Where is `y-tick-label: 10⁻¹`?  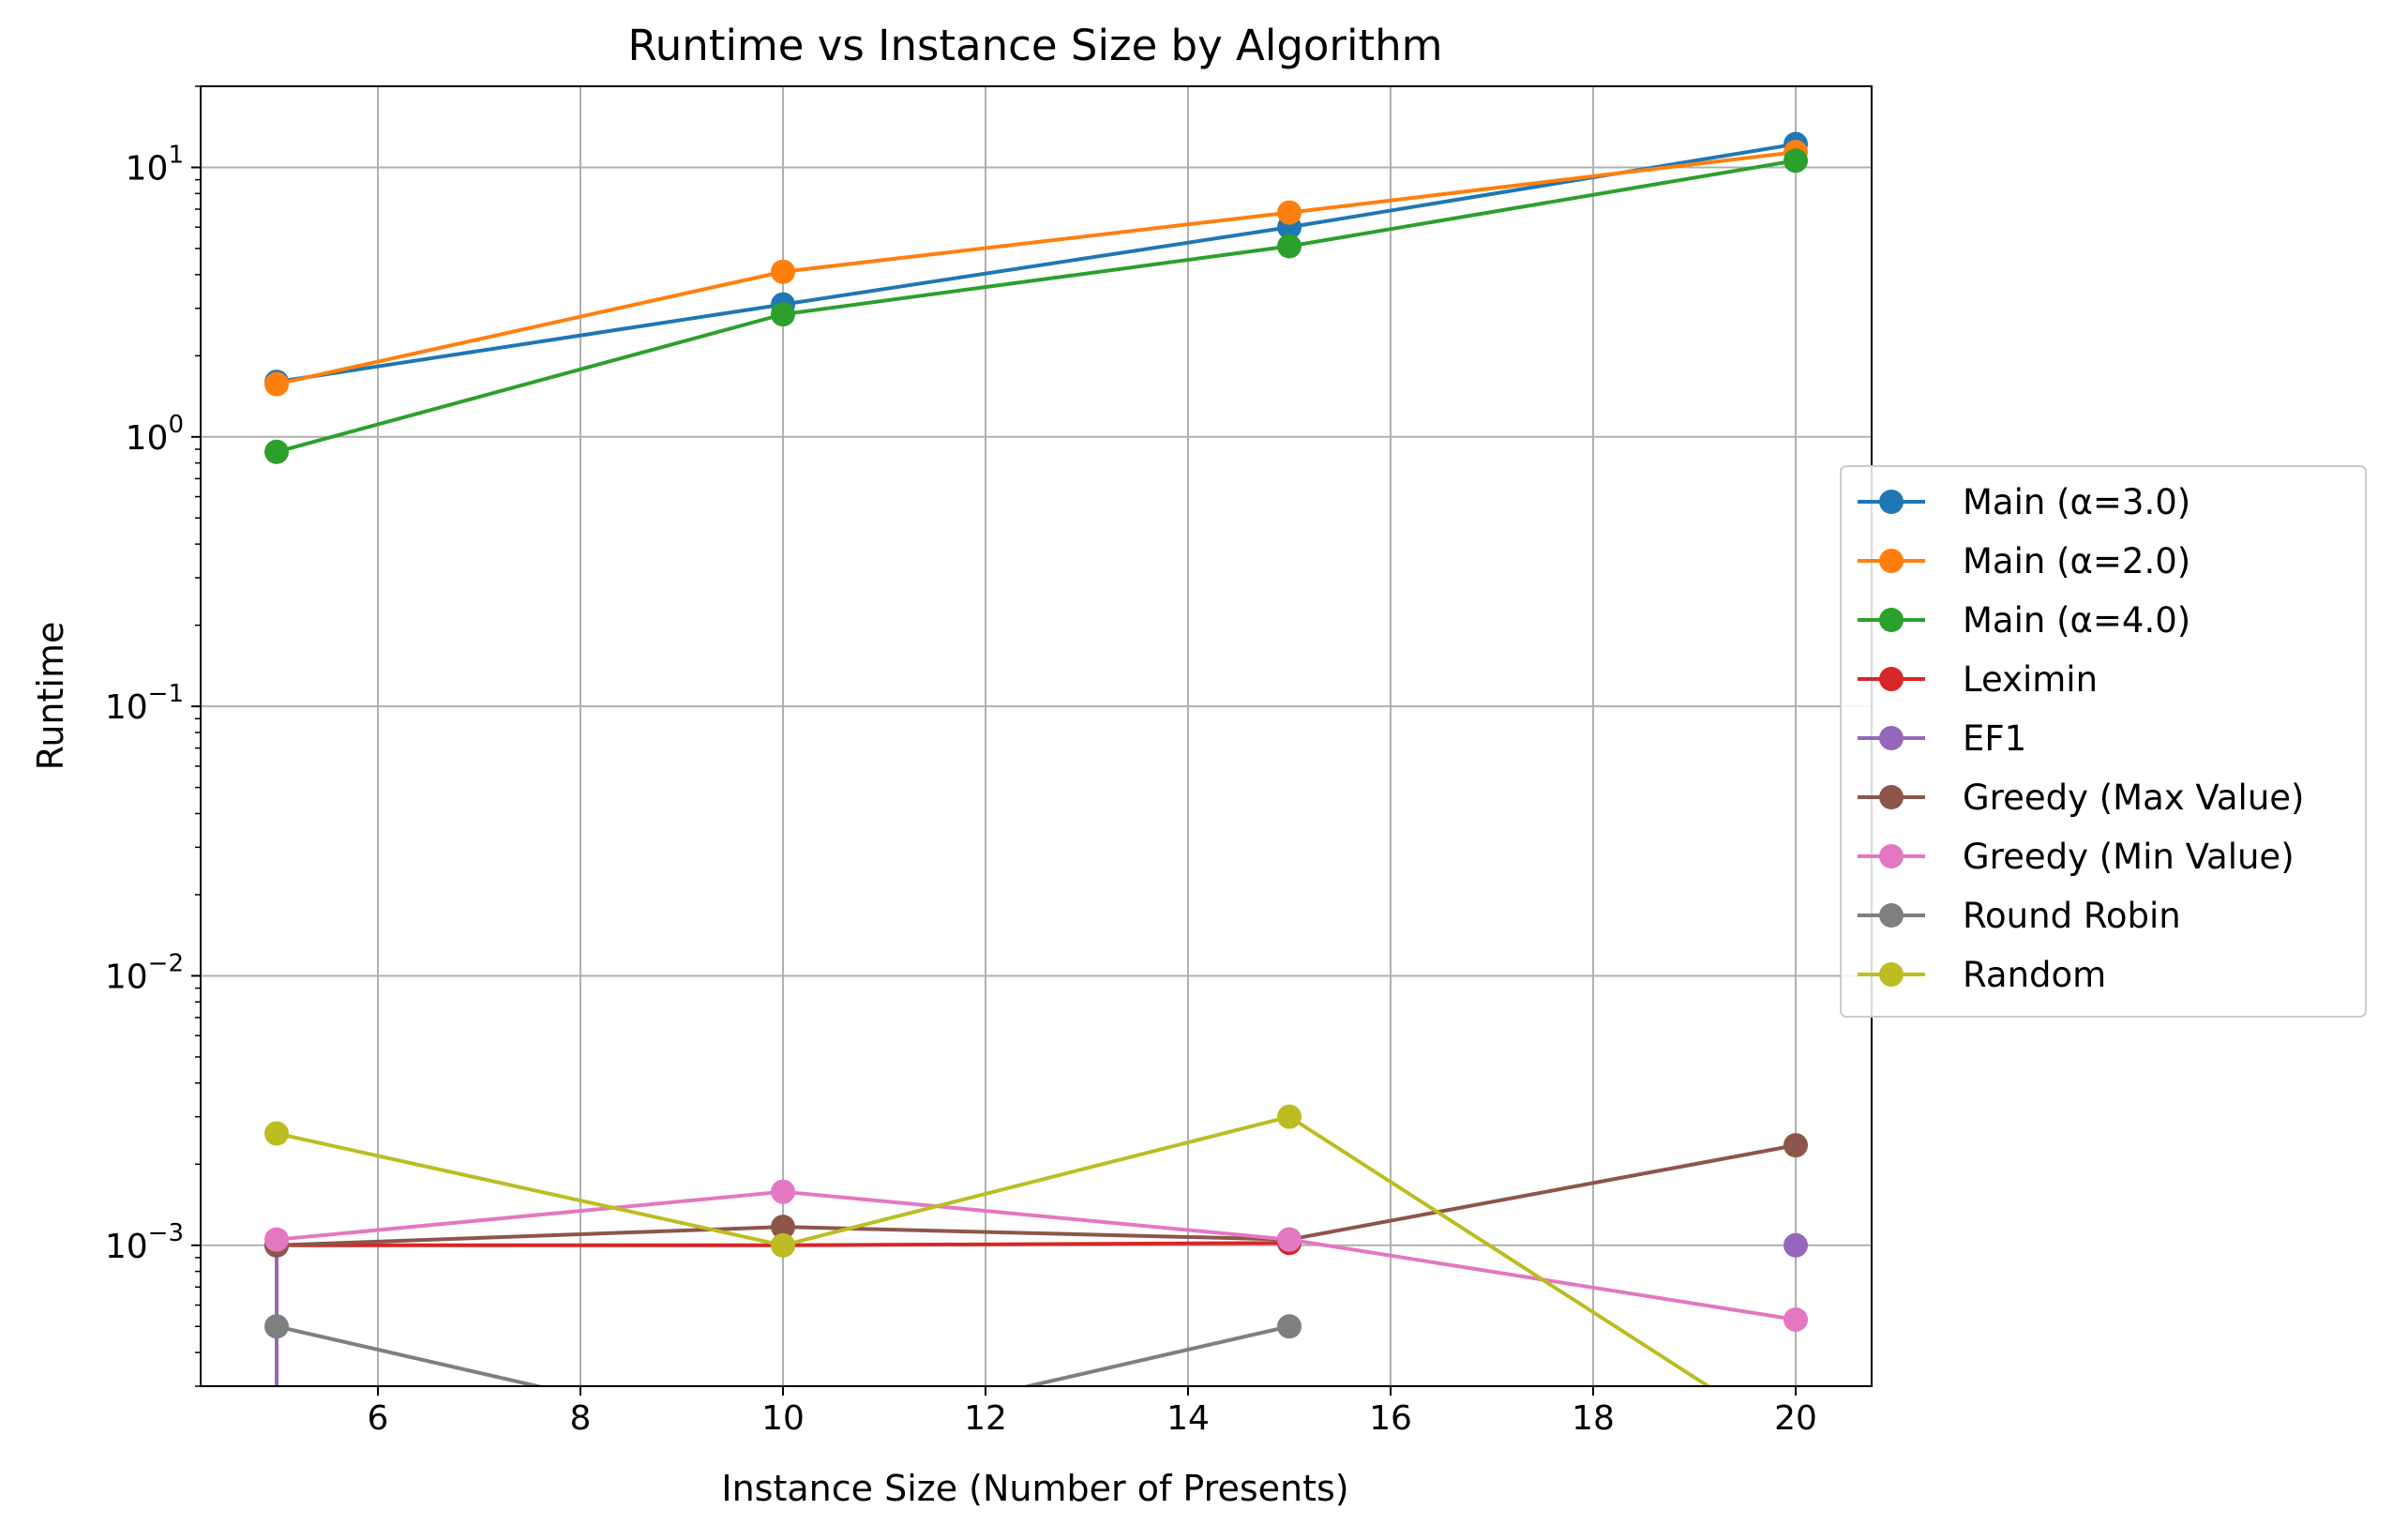
y-tick-label: 10⁻¹ is located at coordinates (144, 703).